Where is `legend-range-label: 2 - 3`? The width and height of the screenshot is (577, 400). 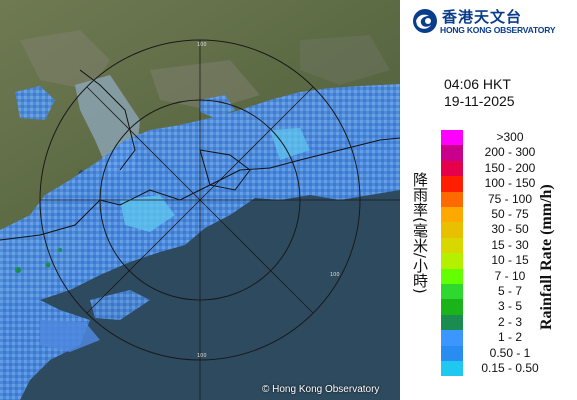
legend-range-label: 2 - 3 is located at coordinates (509, 321).